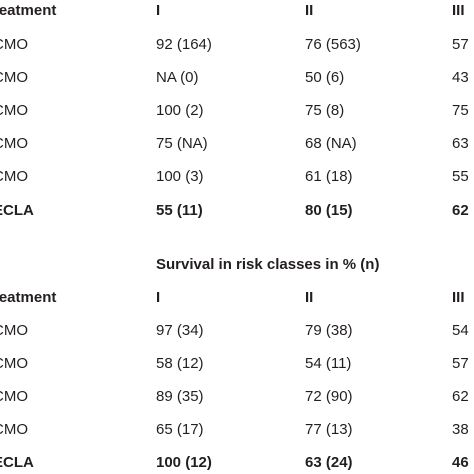  Describe the element at coordinates (325, 77) in the screenshot. I see `class-ii-cell: 50 (6)` at that location.